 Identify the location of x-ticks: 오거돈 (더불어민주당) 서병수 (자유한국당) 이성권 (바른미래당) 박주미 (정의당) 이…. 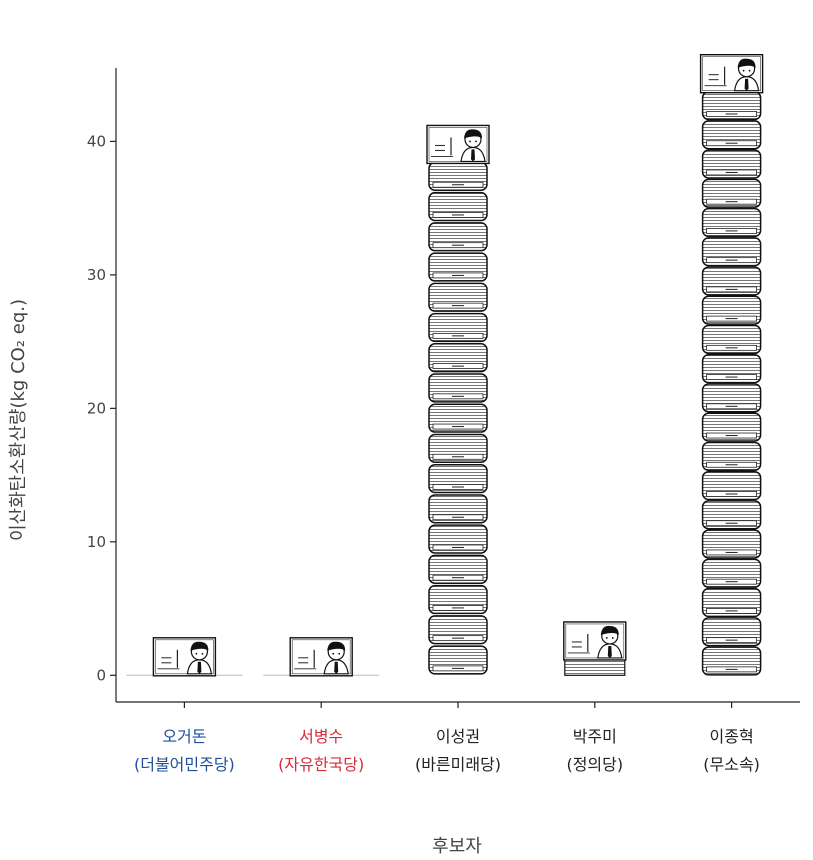
(447, 738).